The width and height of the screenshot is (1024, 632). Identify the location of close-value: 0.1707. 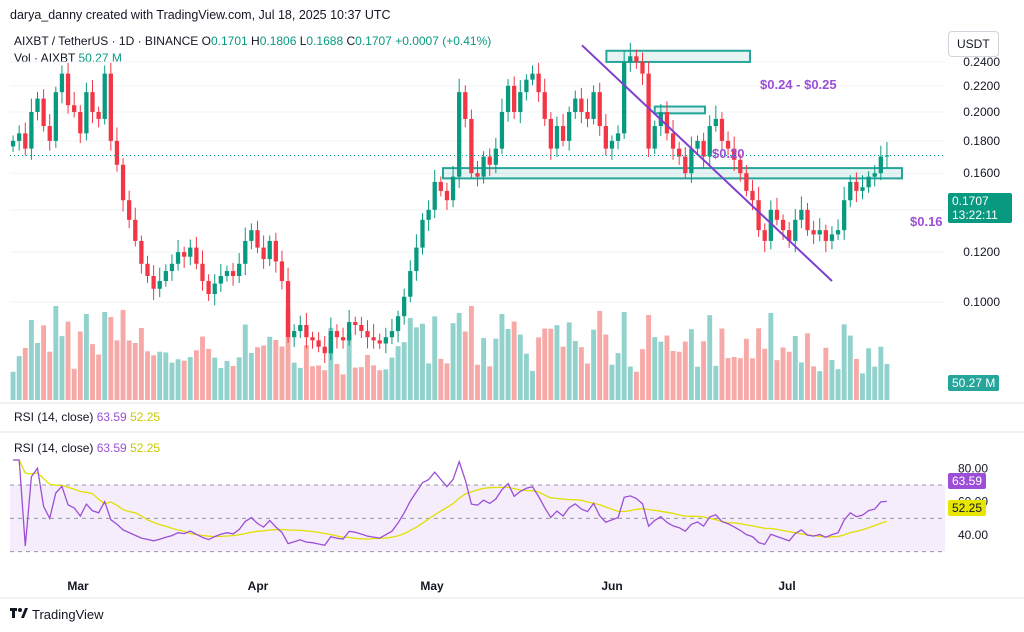
(373, 41).